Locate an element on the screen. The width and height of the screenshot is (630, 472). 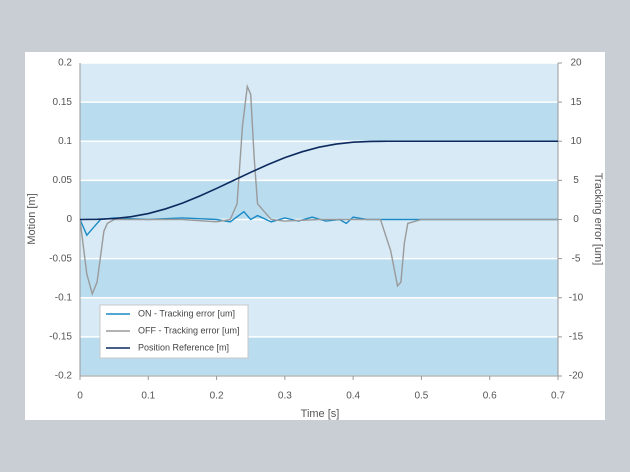
y2-tick-label: -10 is located at coordinates (576, 297).